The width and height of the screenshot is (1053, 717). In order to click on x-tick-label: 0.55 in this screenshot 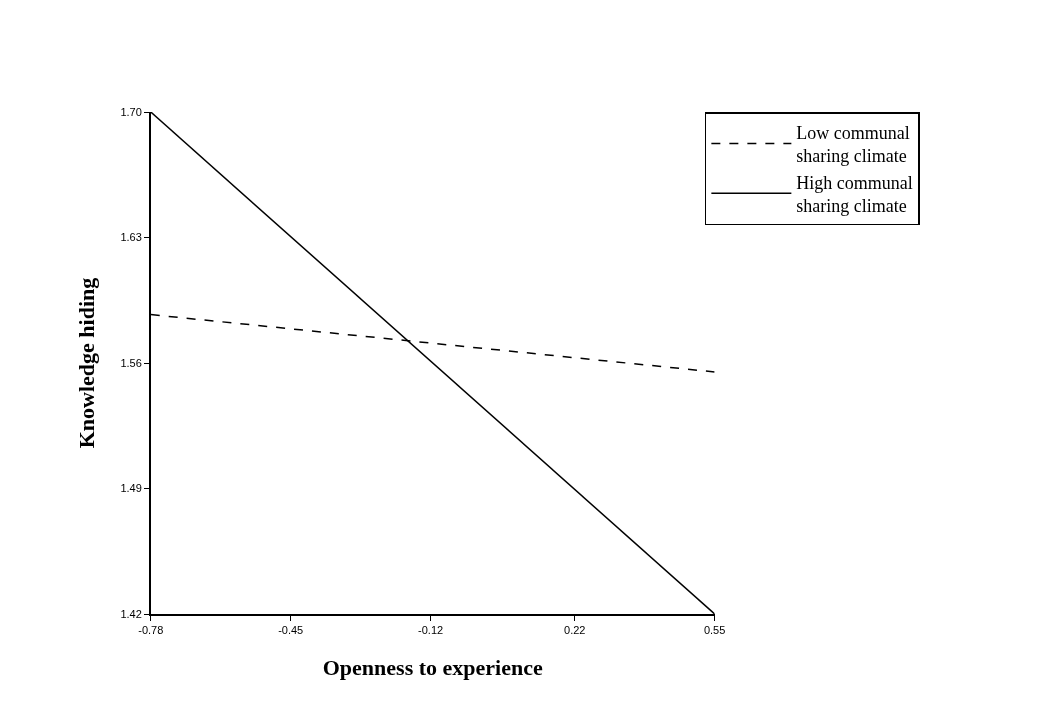, I will do `click(714, 629)`.